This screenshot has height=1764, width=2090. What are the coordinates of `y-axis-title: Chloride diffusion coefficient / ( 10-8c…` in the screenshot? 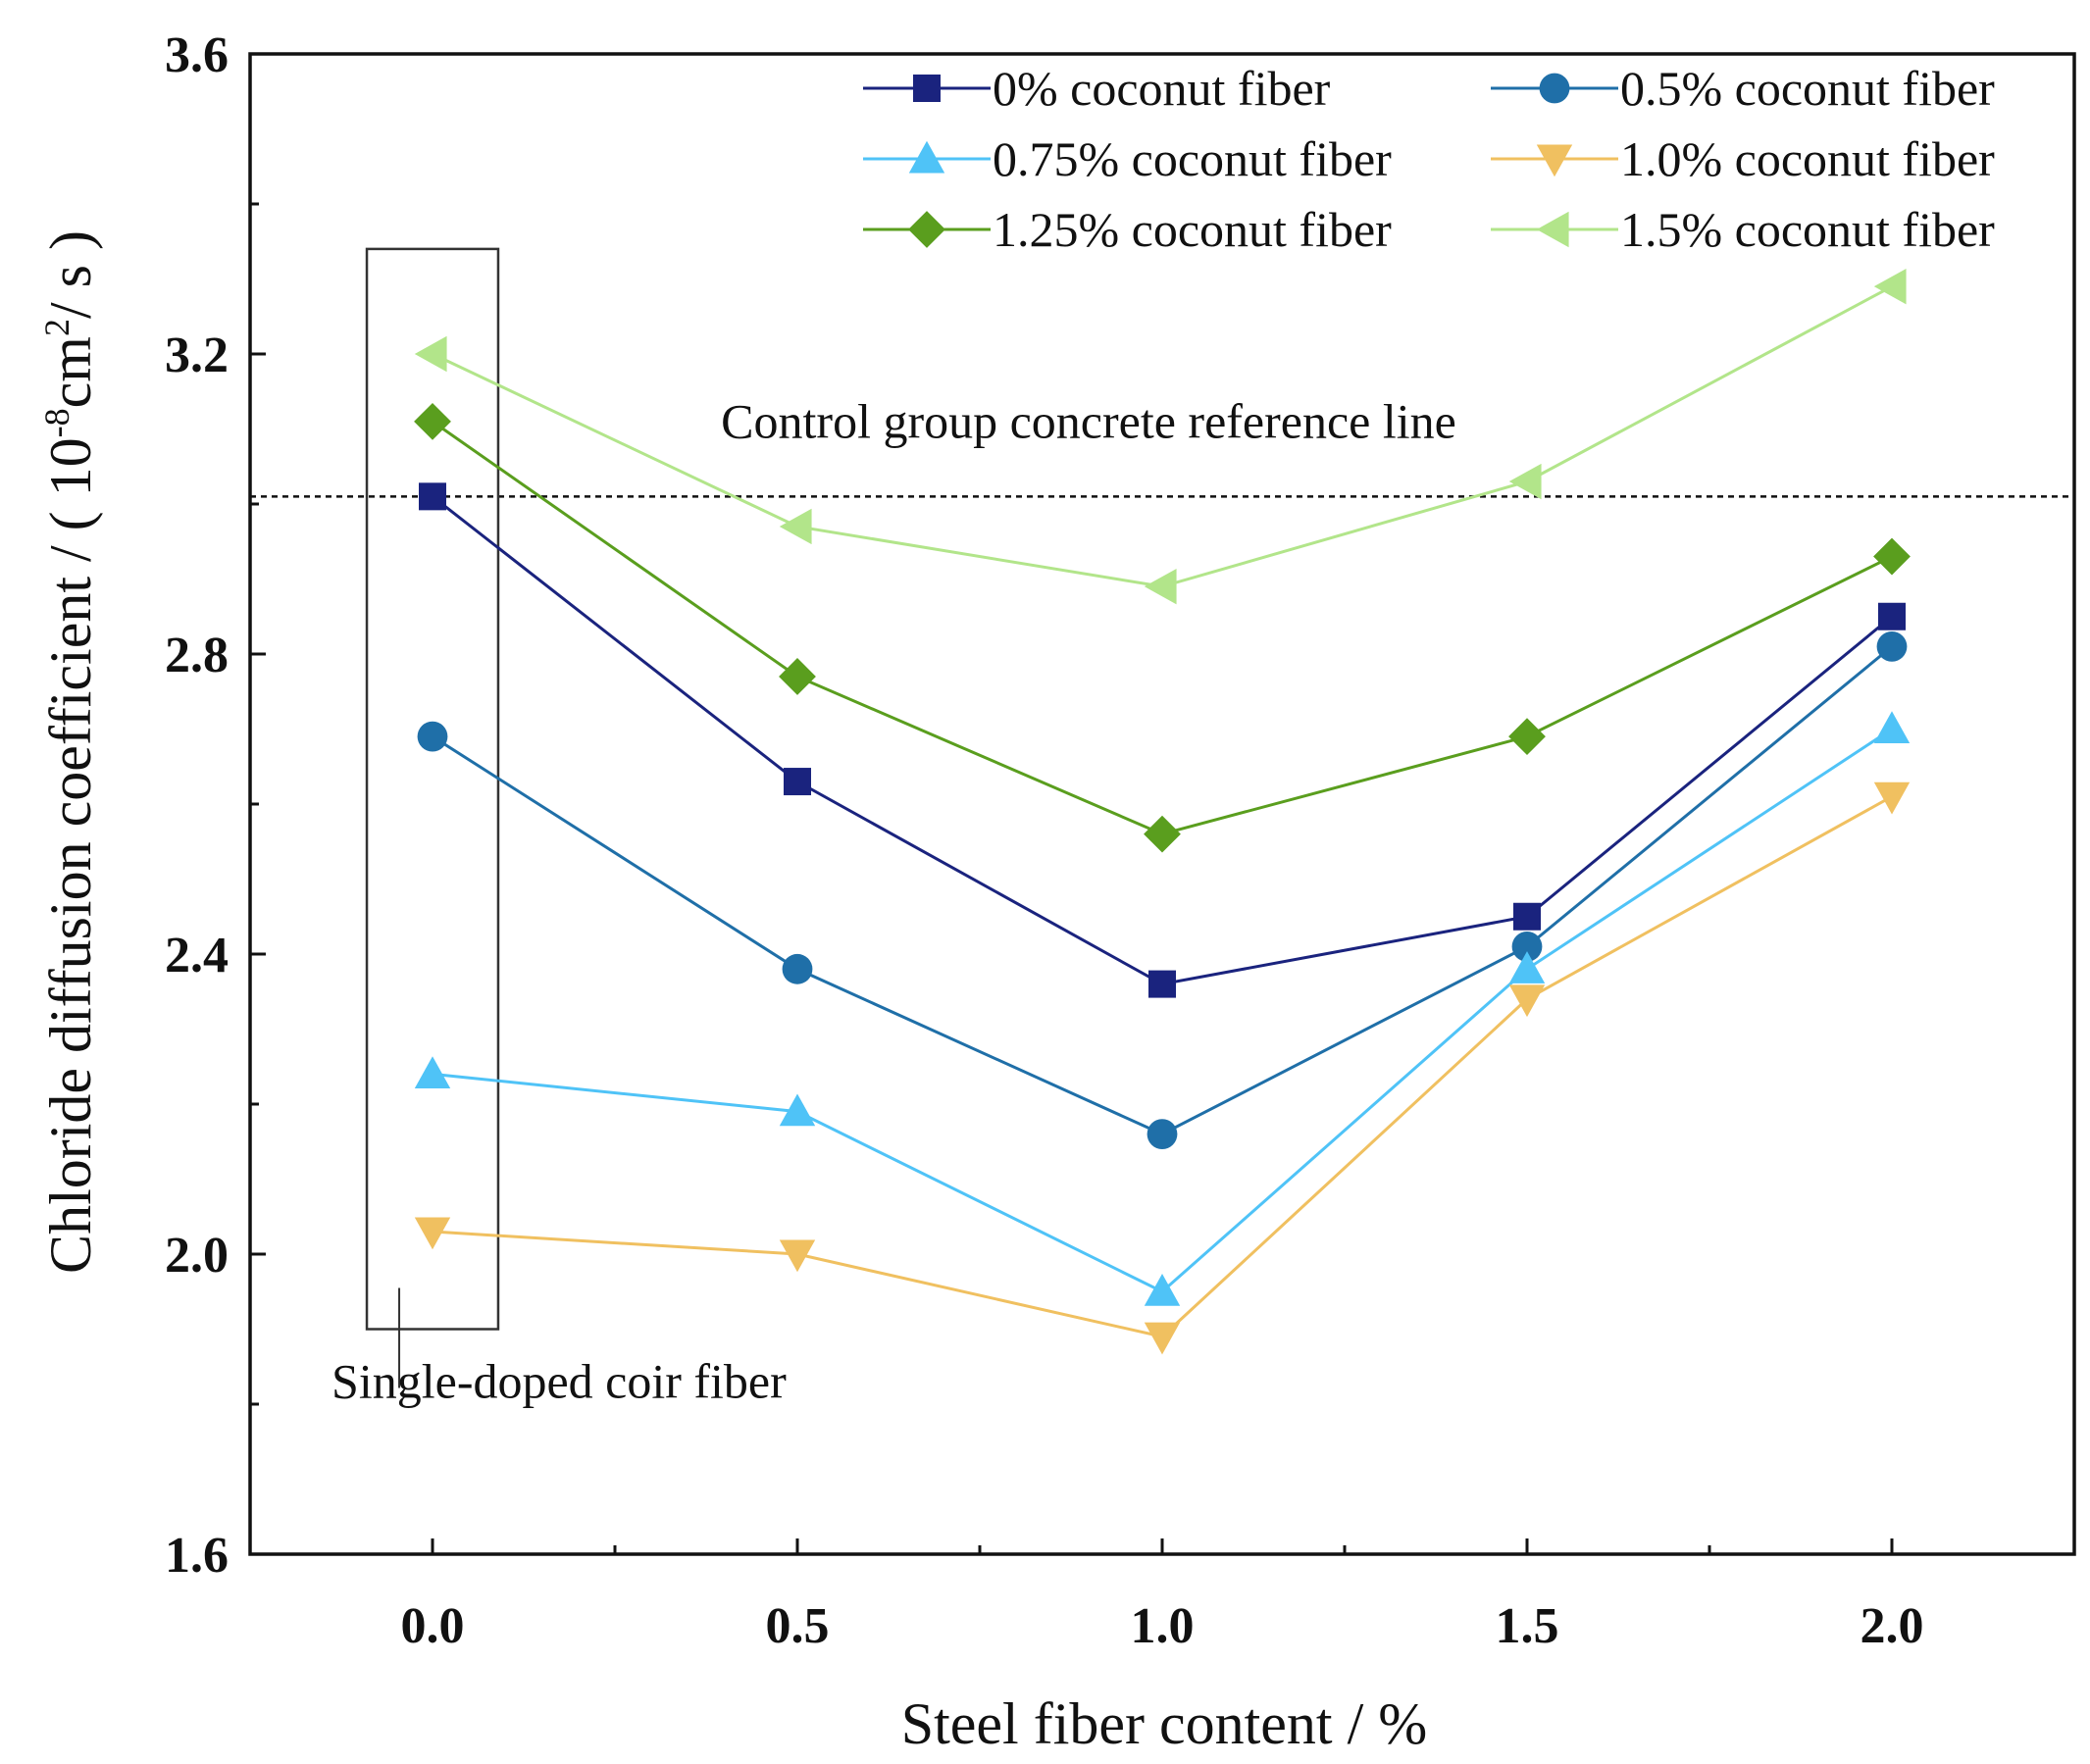 It's located at (70, 752).